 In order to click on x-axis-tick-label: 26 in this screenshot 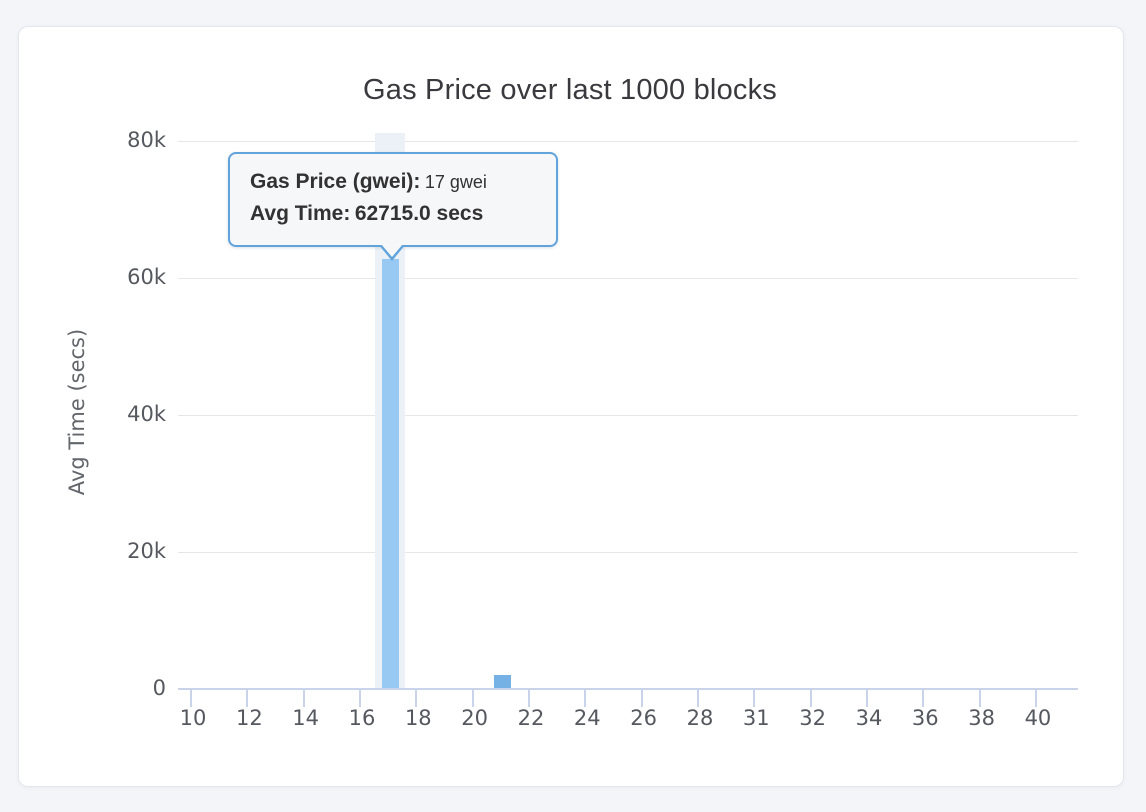, I will do `click(643, 718)`.